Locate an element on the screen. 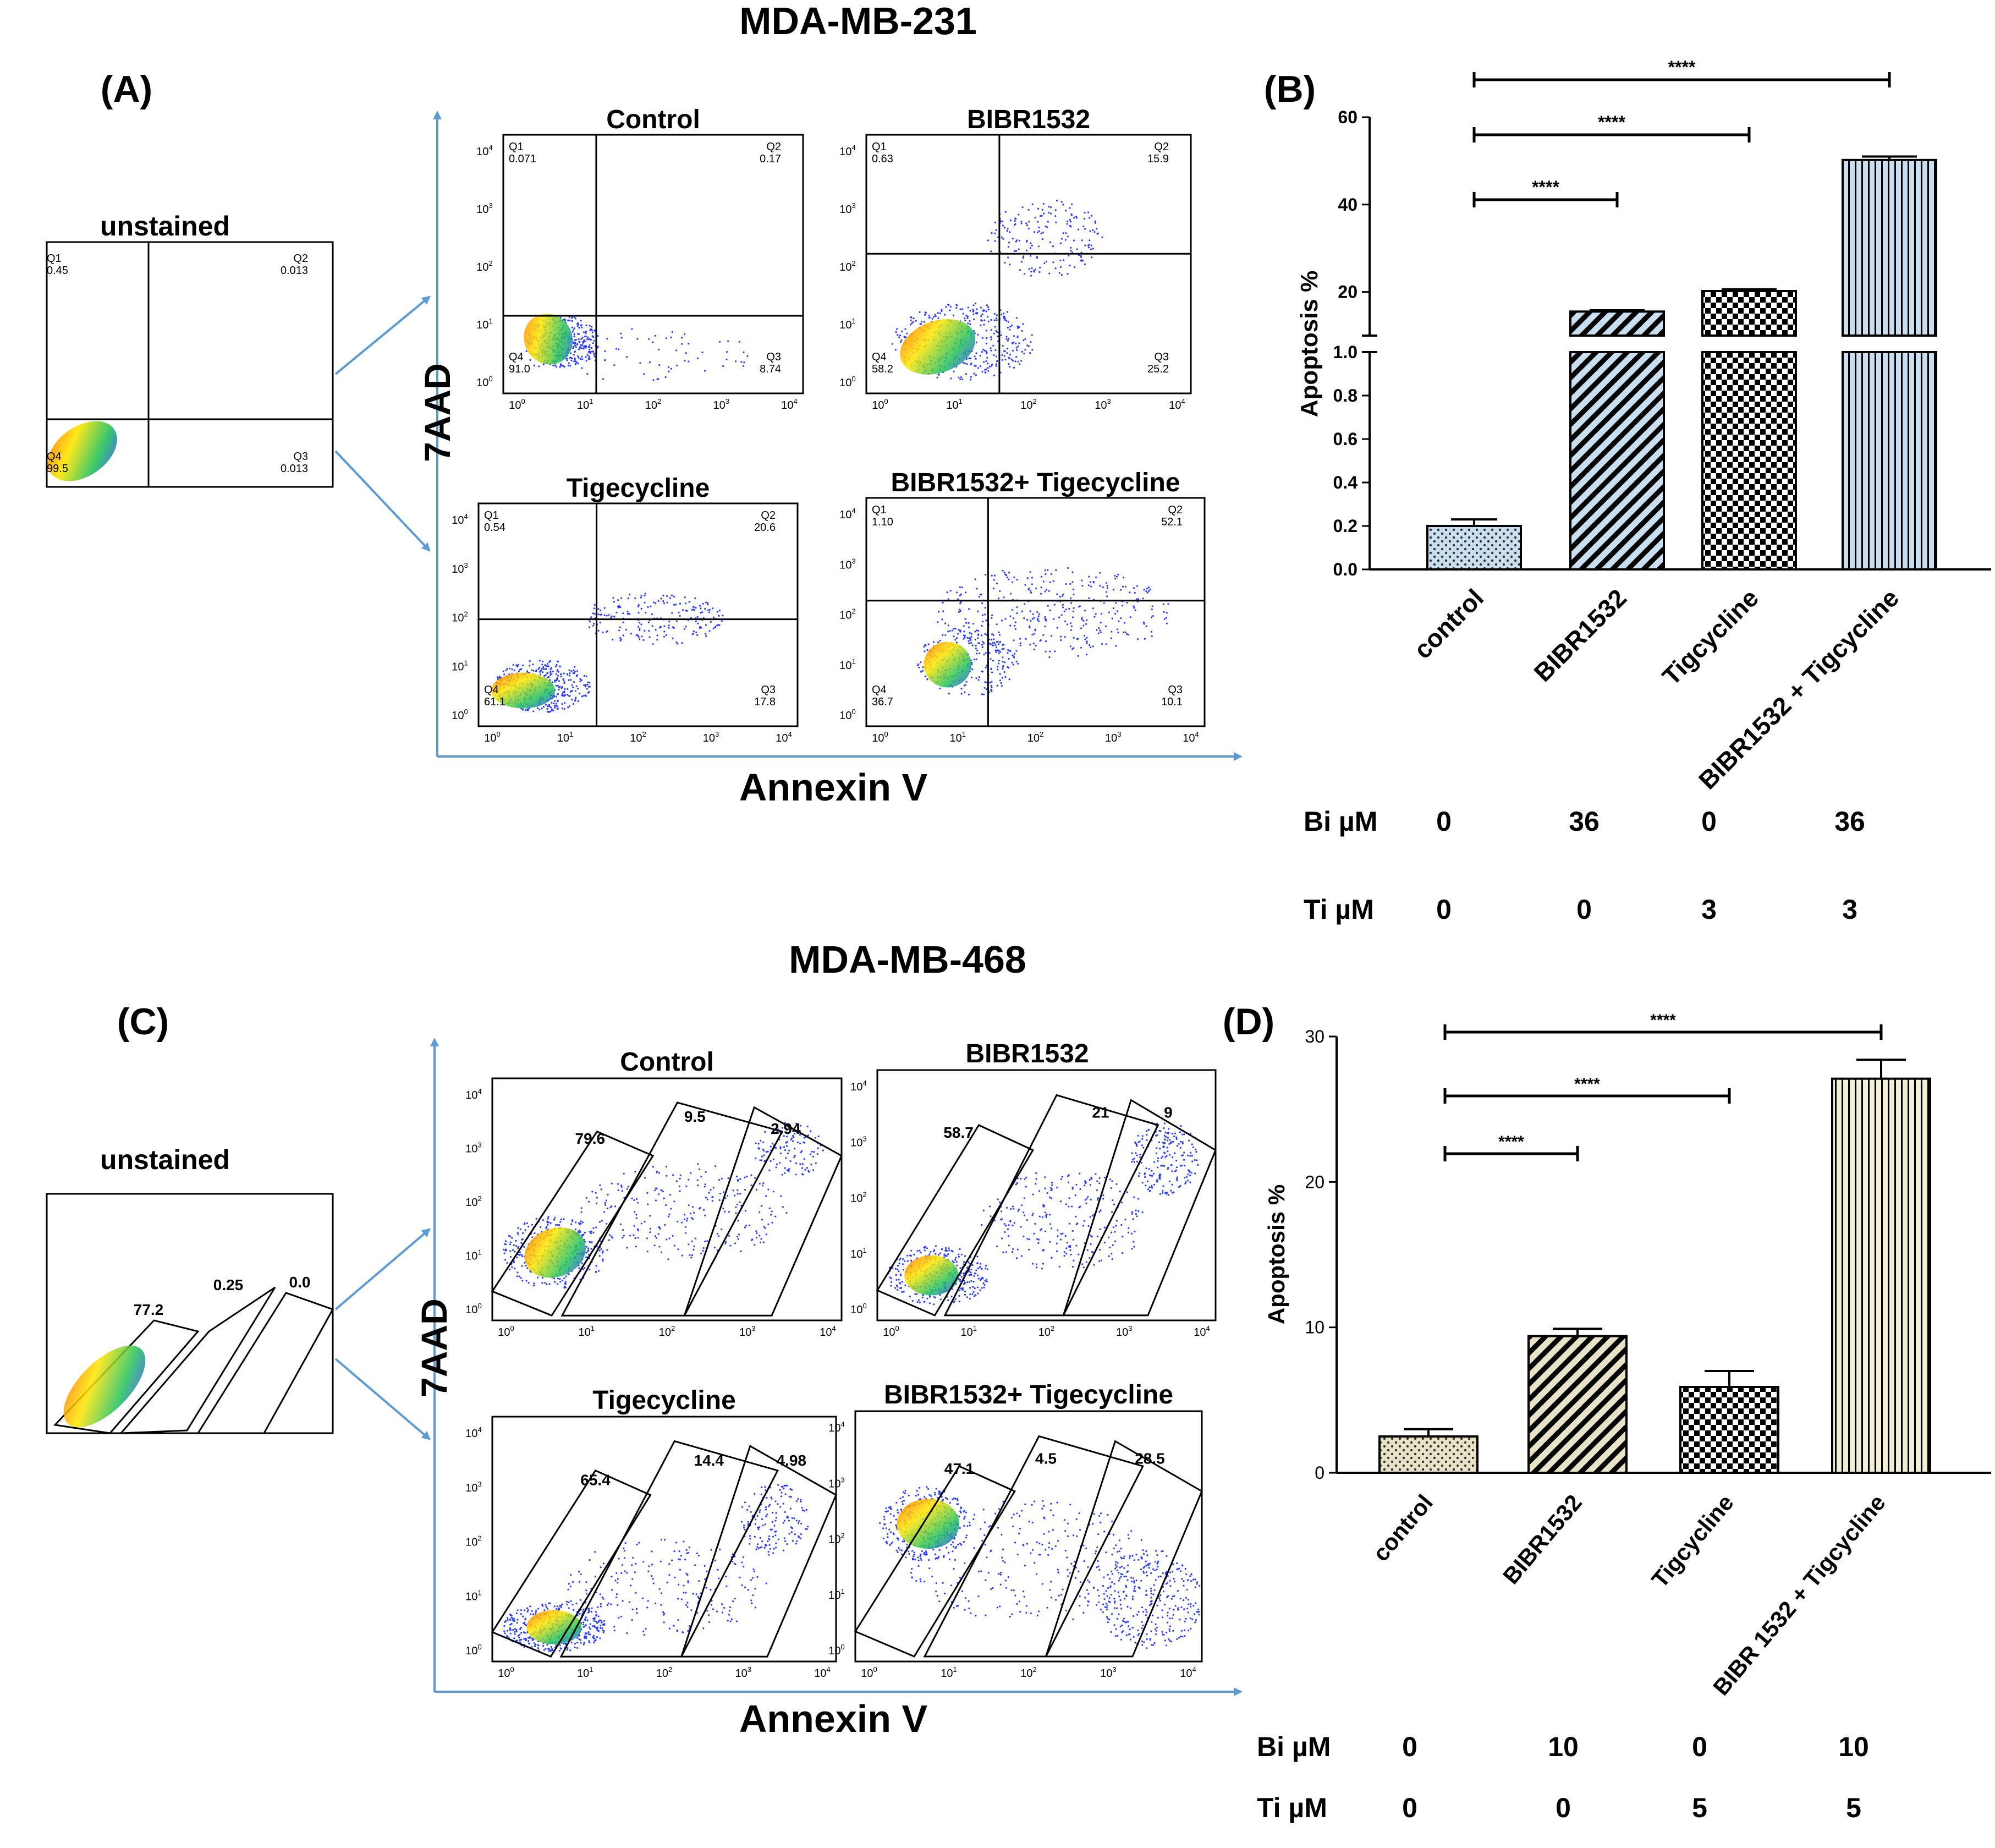 This screenshot has width=1995, height=1848. x-tick-exponent: 2 is located at coordinates (644, 734).